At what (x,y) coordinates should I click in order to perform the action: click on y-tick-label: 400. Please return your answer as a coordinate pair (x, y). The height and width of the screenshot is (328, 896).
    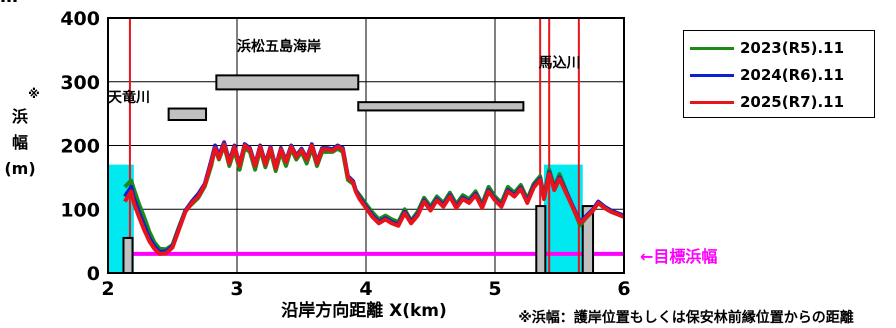
    Looking at the image, I should click on (80, 19).